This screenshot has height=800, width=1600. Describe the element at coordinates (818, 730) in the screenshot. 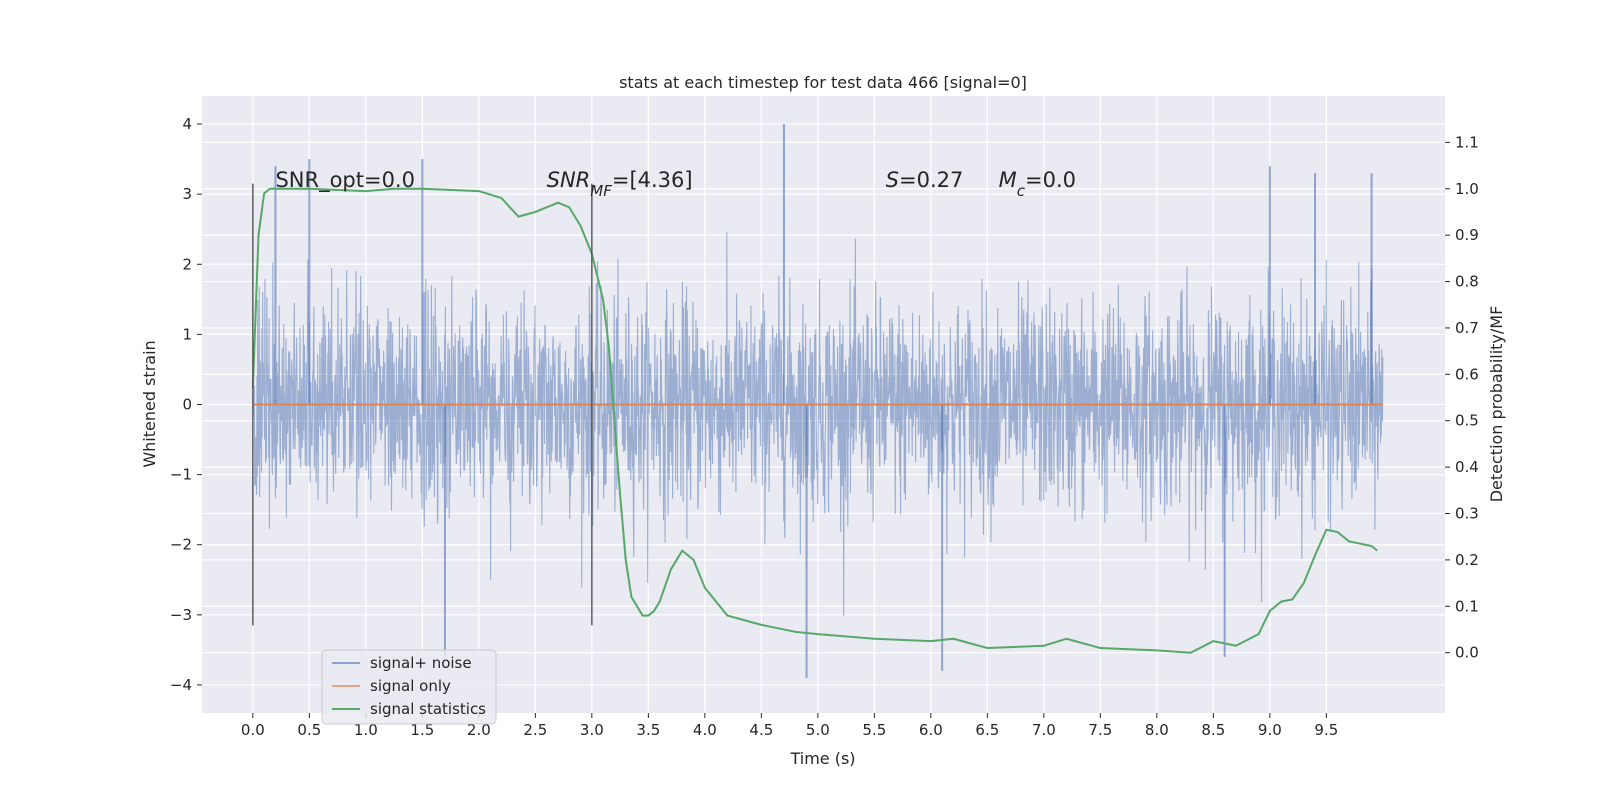

I see `x-tick-label: 5.0` at that location.